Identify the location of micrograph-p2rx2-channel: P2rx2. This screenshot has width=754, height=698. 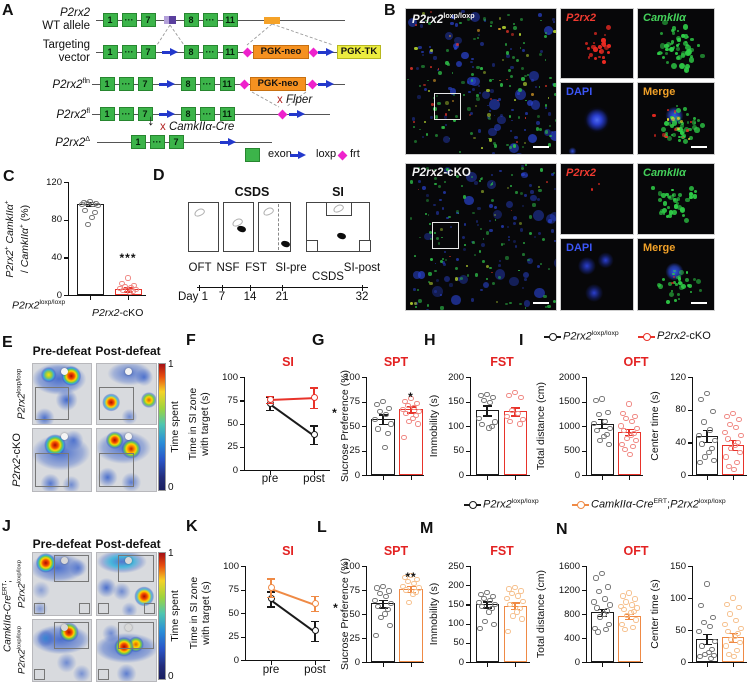
(597, 199).